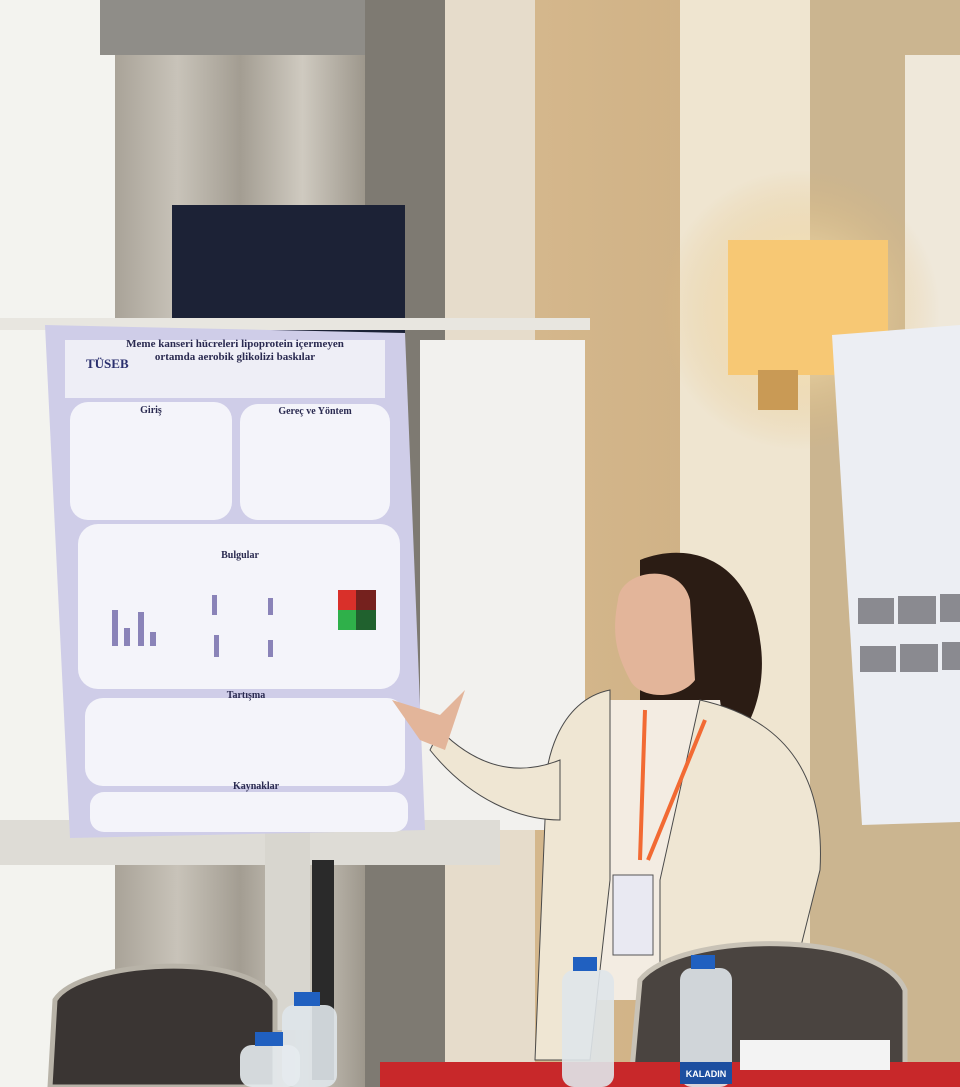 This screenshot has height=1087, width=960. I want to click on section-title: Gereç ve Yöntem, so click(315, 411).